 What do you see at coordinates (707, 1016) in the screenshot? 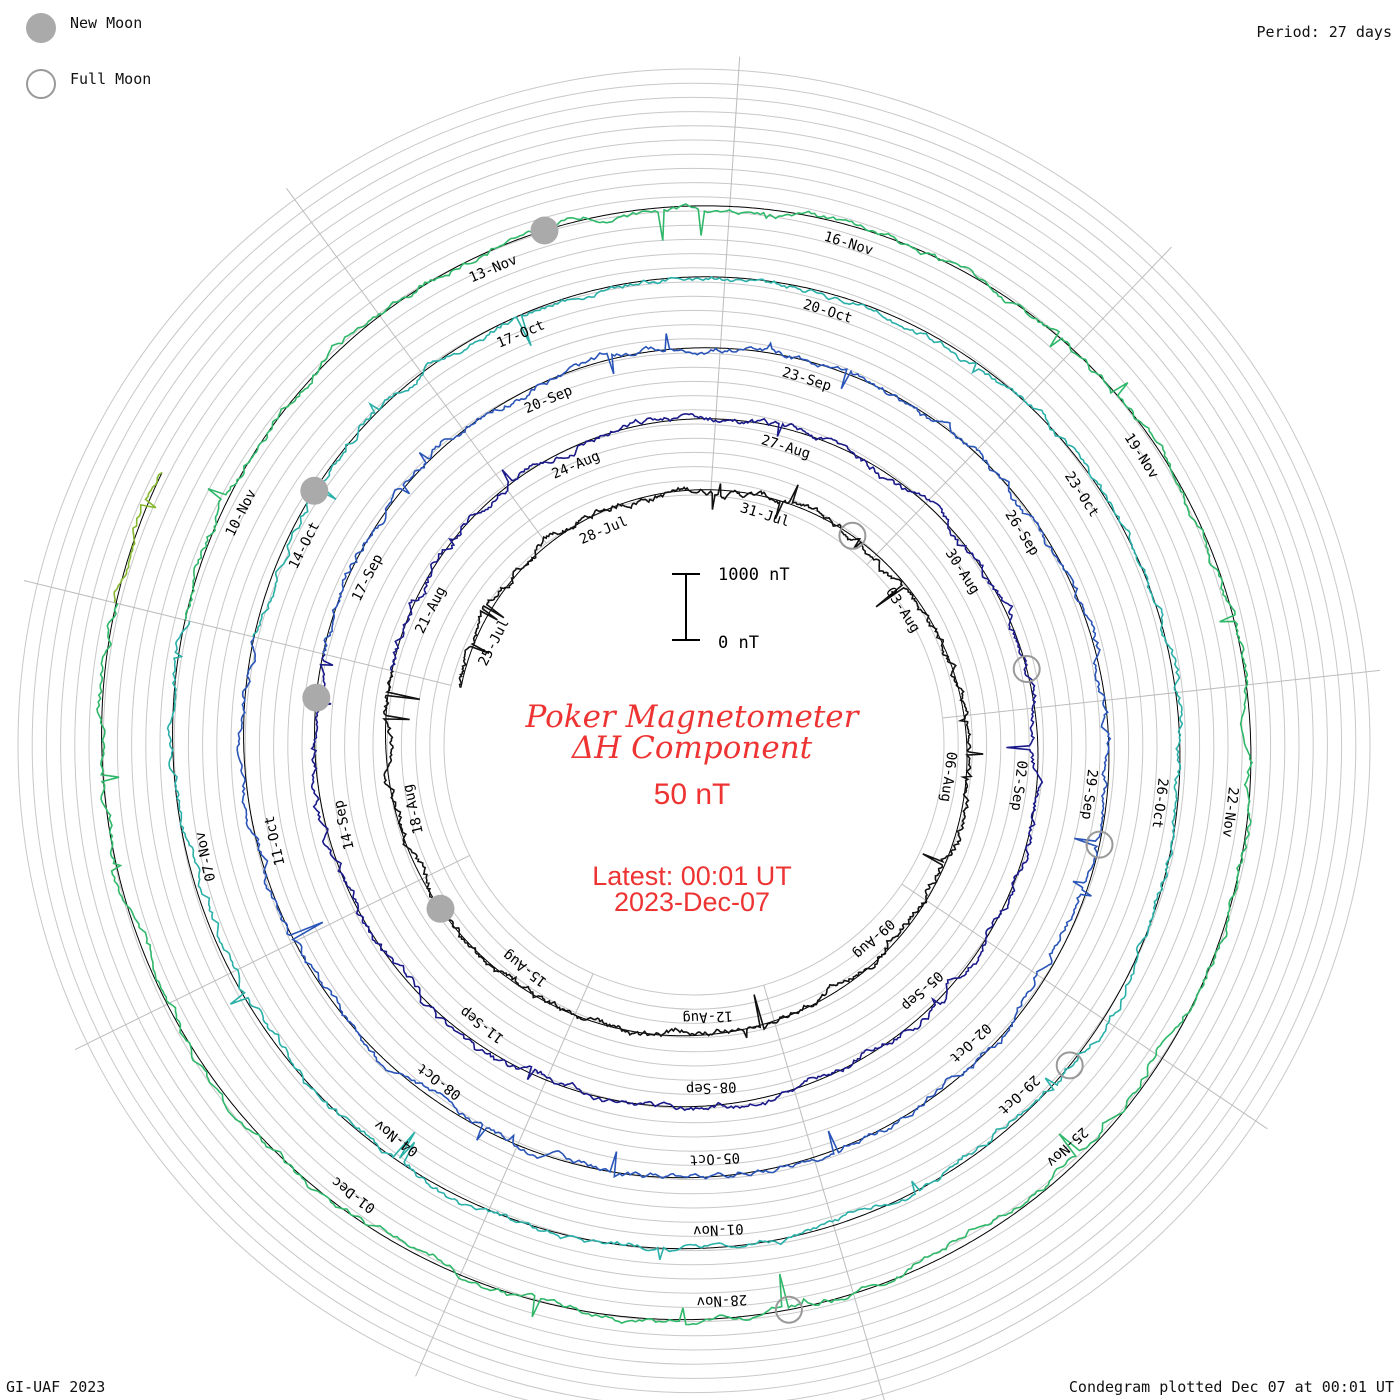
I see `date-label: 12-Aug` at bounding box center [707, 1016].